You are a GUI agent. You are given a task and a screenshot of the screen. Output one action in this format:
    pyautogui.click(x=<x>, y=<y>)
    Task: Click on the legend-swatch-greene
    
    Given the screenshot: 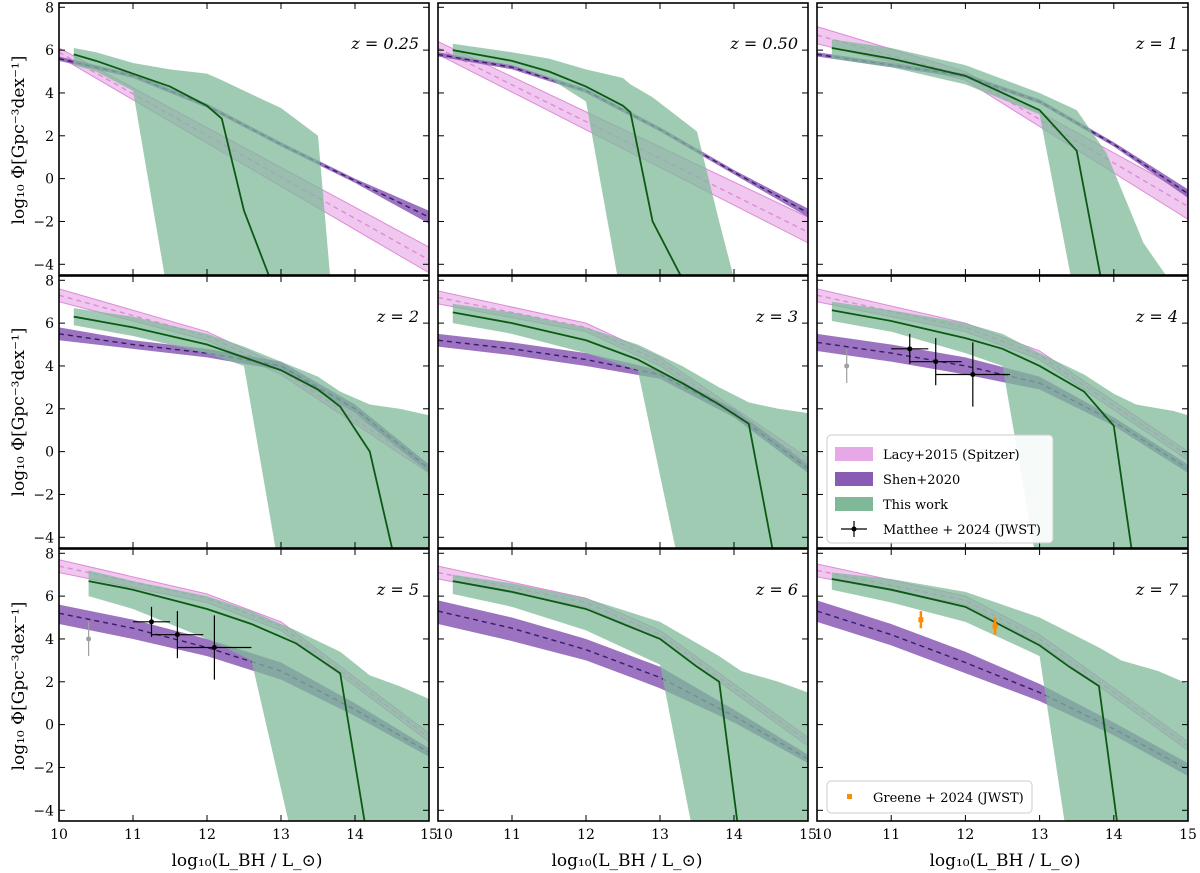 What is the action you would take?
    pyautogui.click(x=849, y=796)
    